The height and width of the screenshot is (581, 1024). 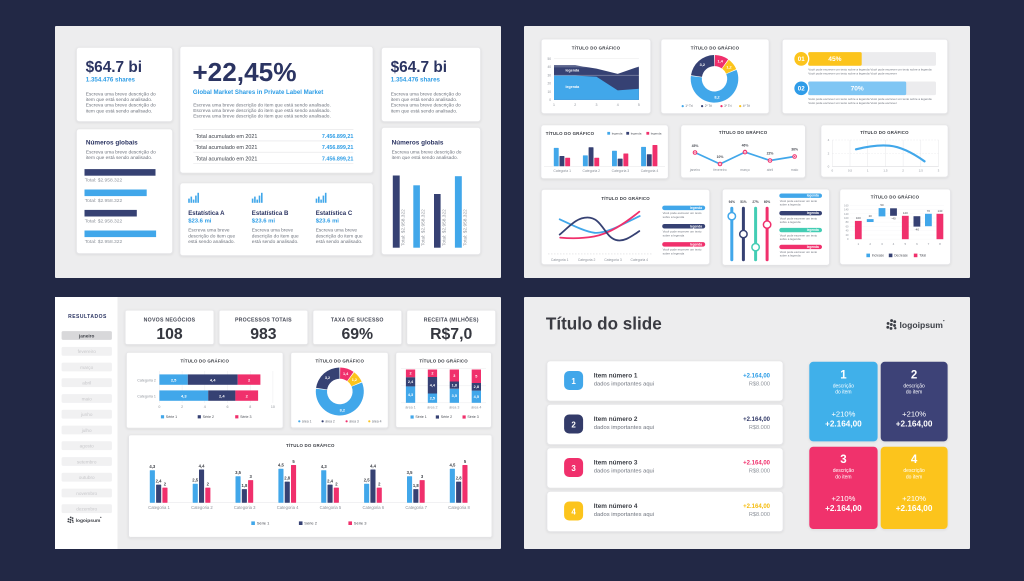 What do you see at coordinates (721, 62) in the screenshot?
I see `svg-text: 1,4` at bounding box center [721, 62].